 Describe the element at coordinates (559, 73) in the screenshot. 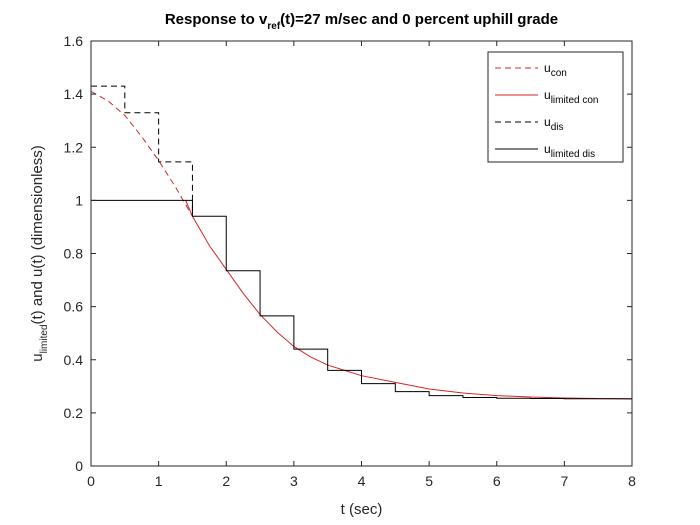

I see `legend-entry-sub: con` at that location.